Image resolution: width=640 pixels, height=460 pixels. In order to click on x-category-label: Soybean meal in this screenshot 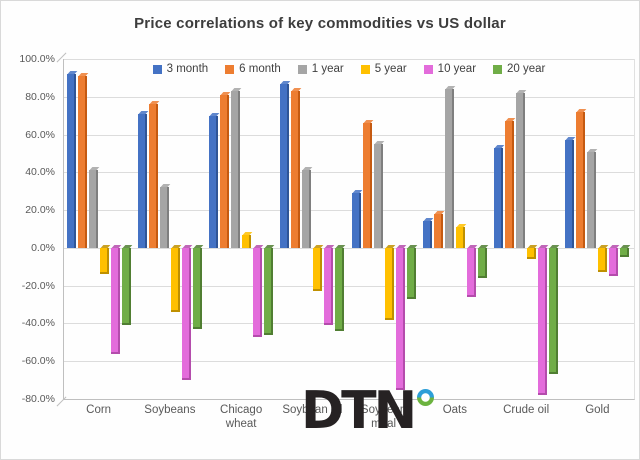, I will do `click(383, 417)`.